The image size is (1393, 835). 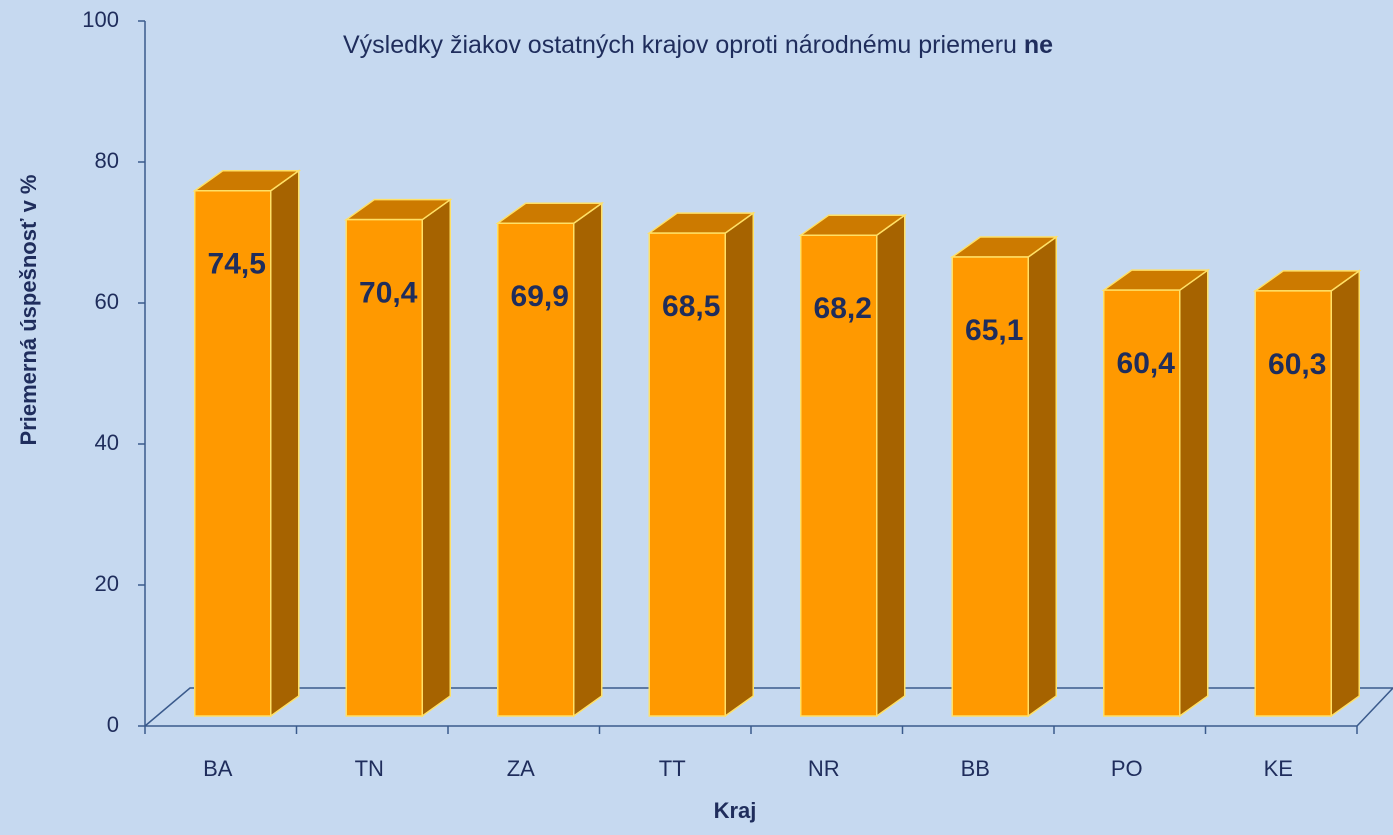 I want to click on y-tick-label: 0, so click(x=113, y=724).